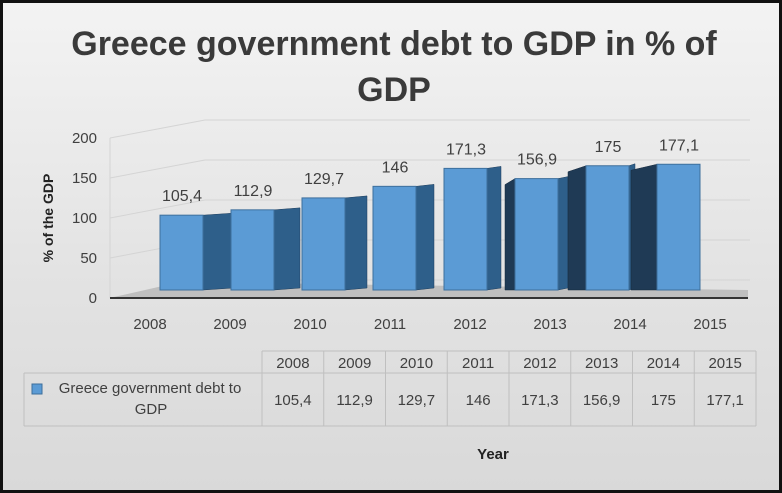 This screenshot has width=782, height=493. Describe the element at coordinates (293, 400) in the screenshot. I see `table-value-cell: 105,4` at that location.